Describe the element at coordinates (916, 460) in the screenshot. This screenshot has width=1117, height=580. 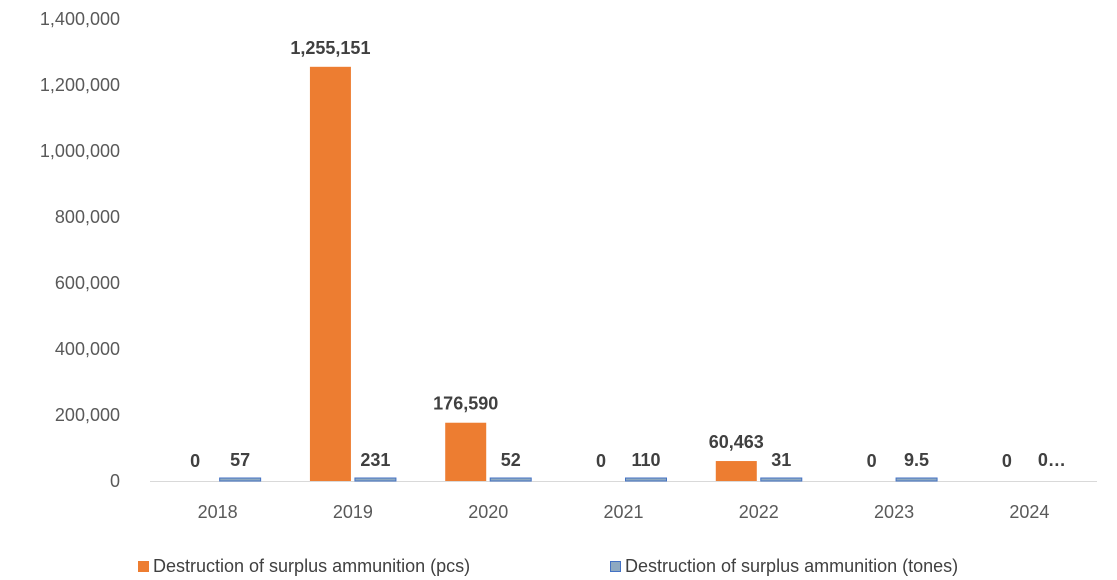
I see `data-label-tones: 9.5` at that location.